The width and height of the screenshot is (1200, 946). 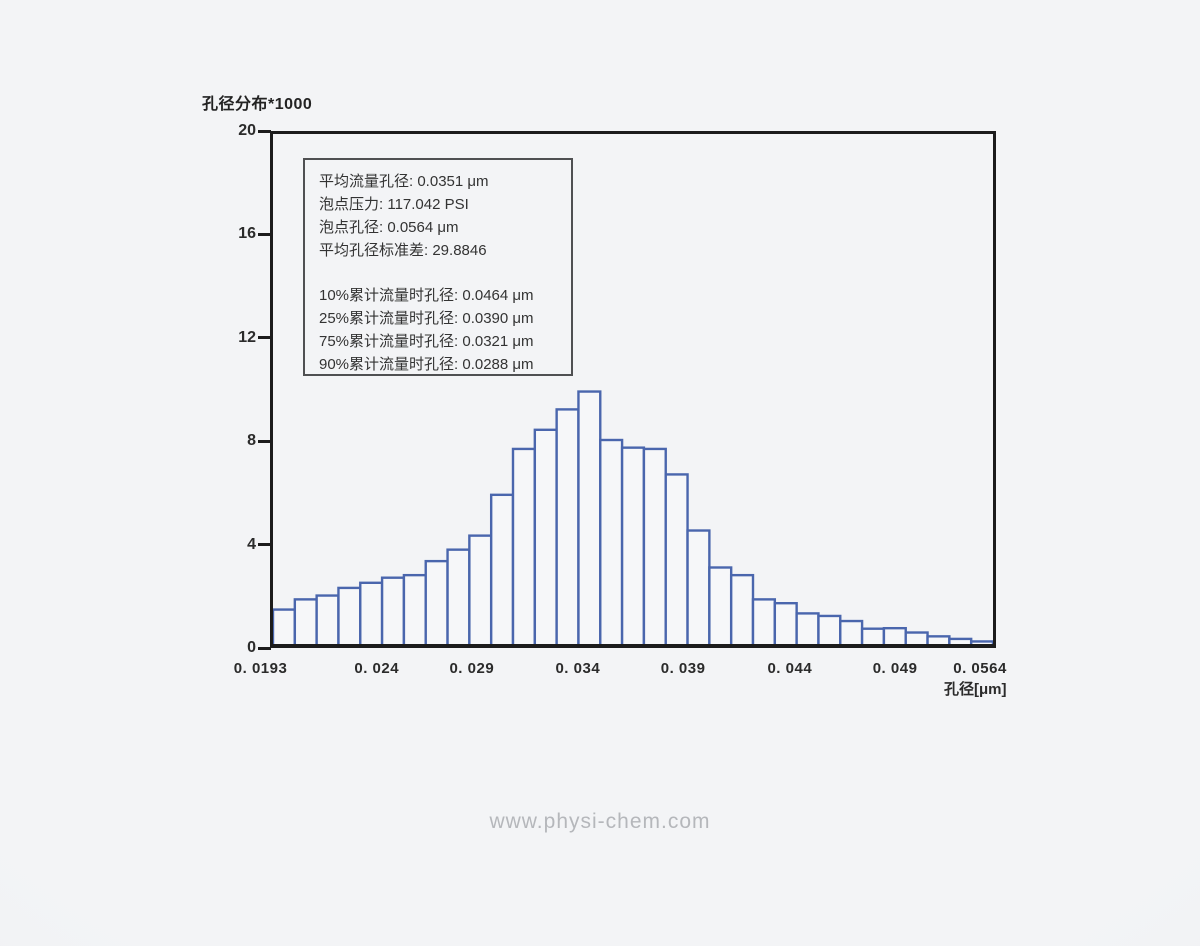 I want to click on stat-line-90pct: 90%累计流量时孔径: 0.0288 μm, so click(x=426, y=364).